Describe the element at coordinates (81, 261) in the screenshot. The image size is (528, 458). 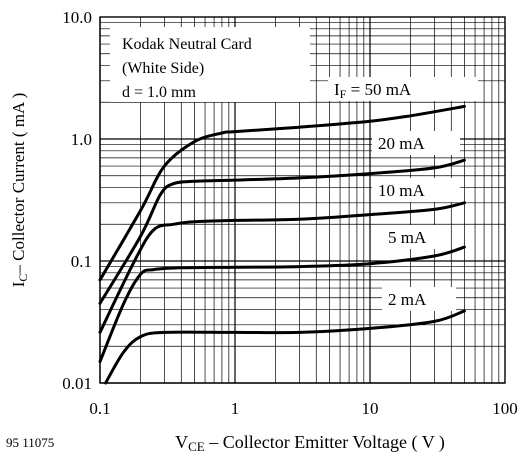
I see `y-tick-label: 0.1` at that location.